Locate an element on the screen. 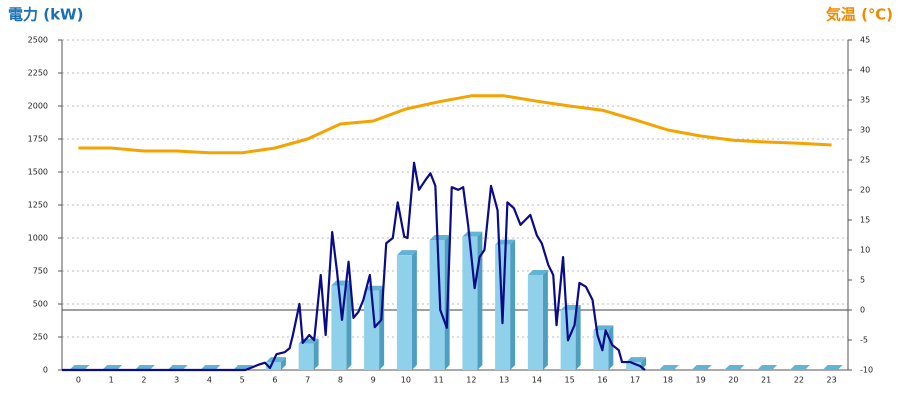  y-tick-label: 500 is located at coordinates (40, 304).